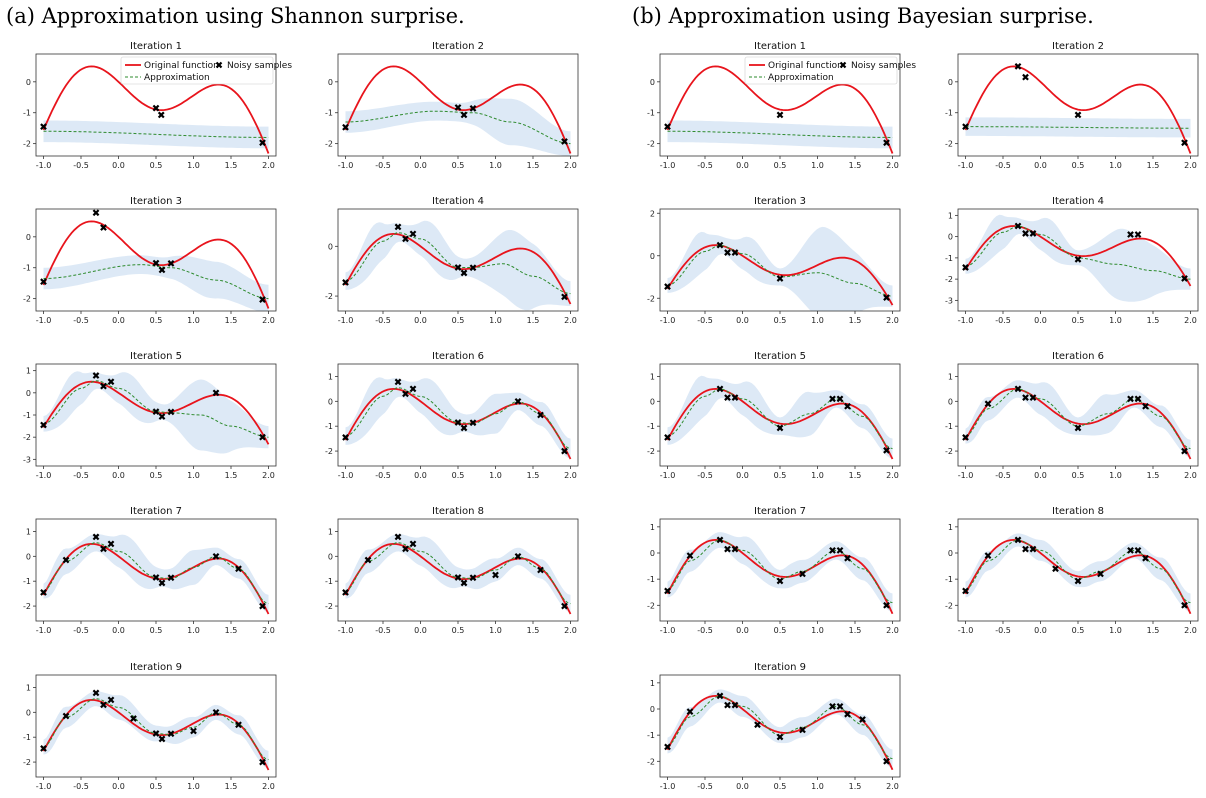  I want to click on panel-title: Iteration 4, so click(458, 201).